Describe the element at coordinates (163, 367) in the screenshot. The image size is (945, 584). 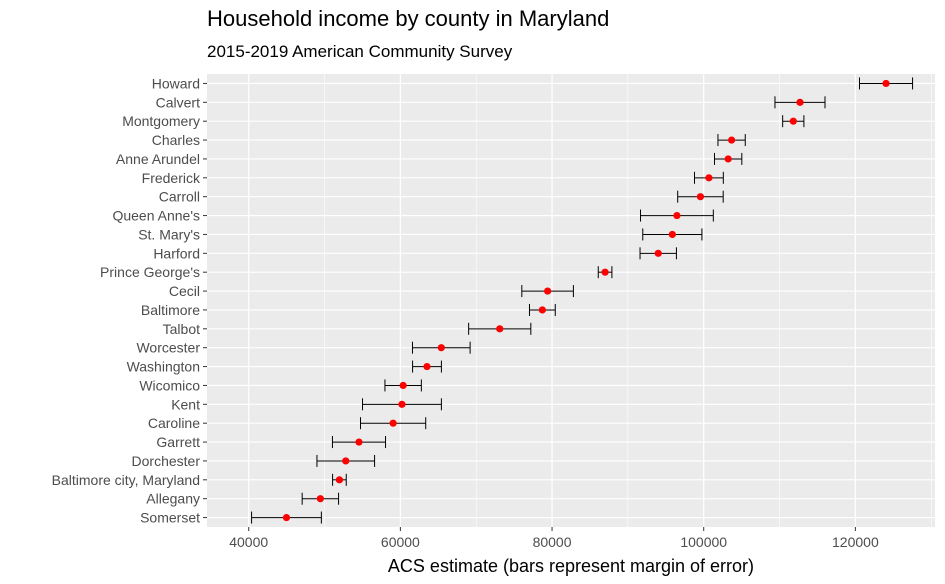
I see `y-tick-label: Washington` at that location.